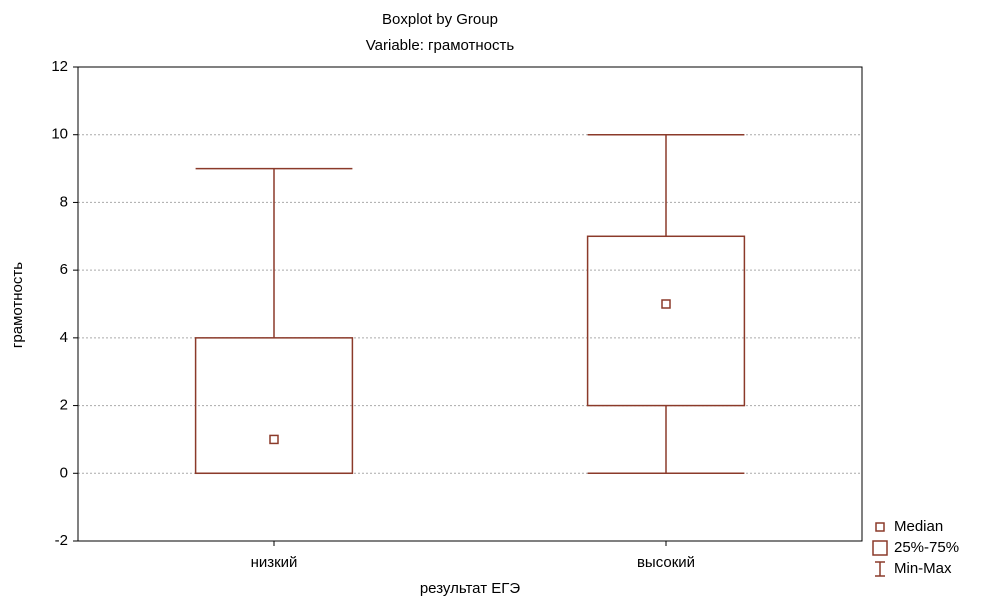  What do you see at coordinates (59, 66) in the screenshot?
I see `y-tick-label: 12` at bounding box center [59, 66].